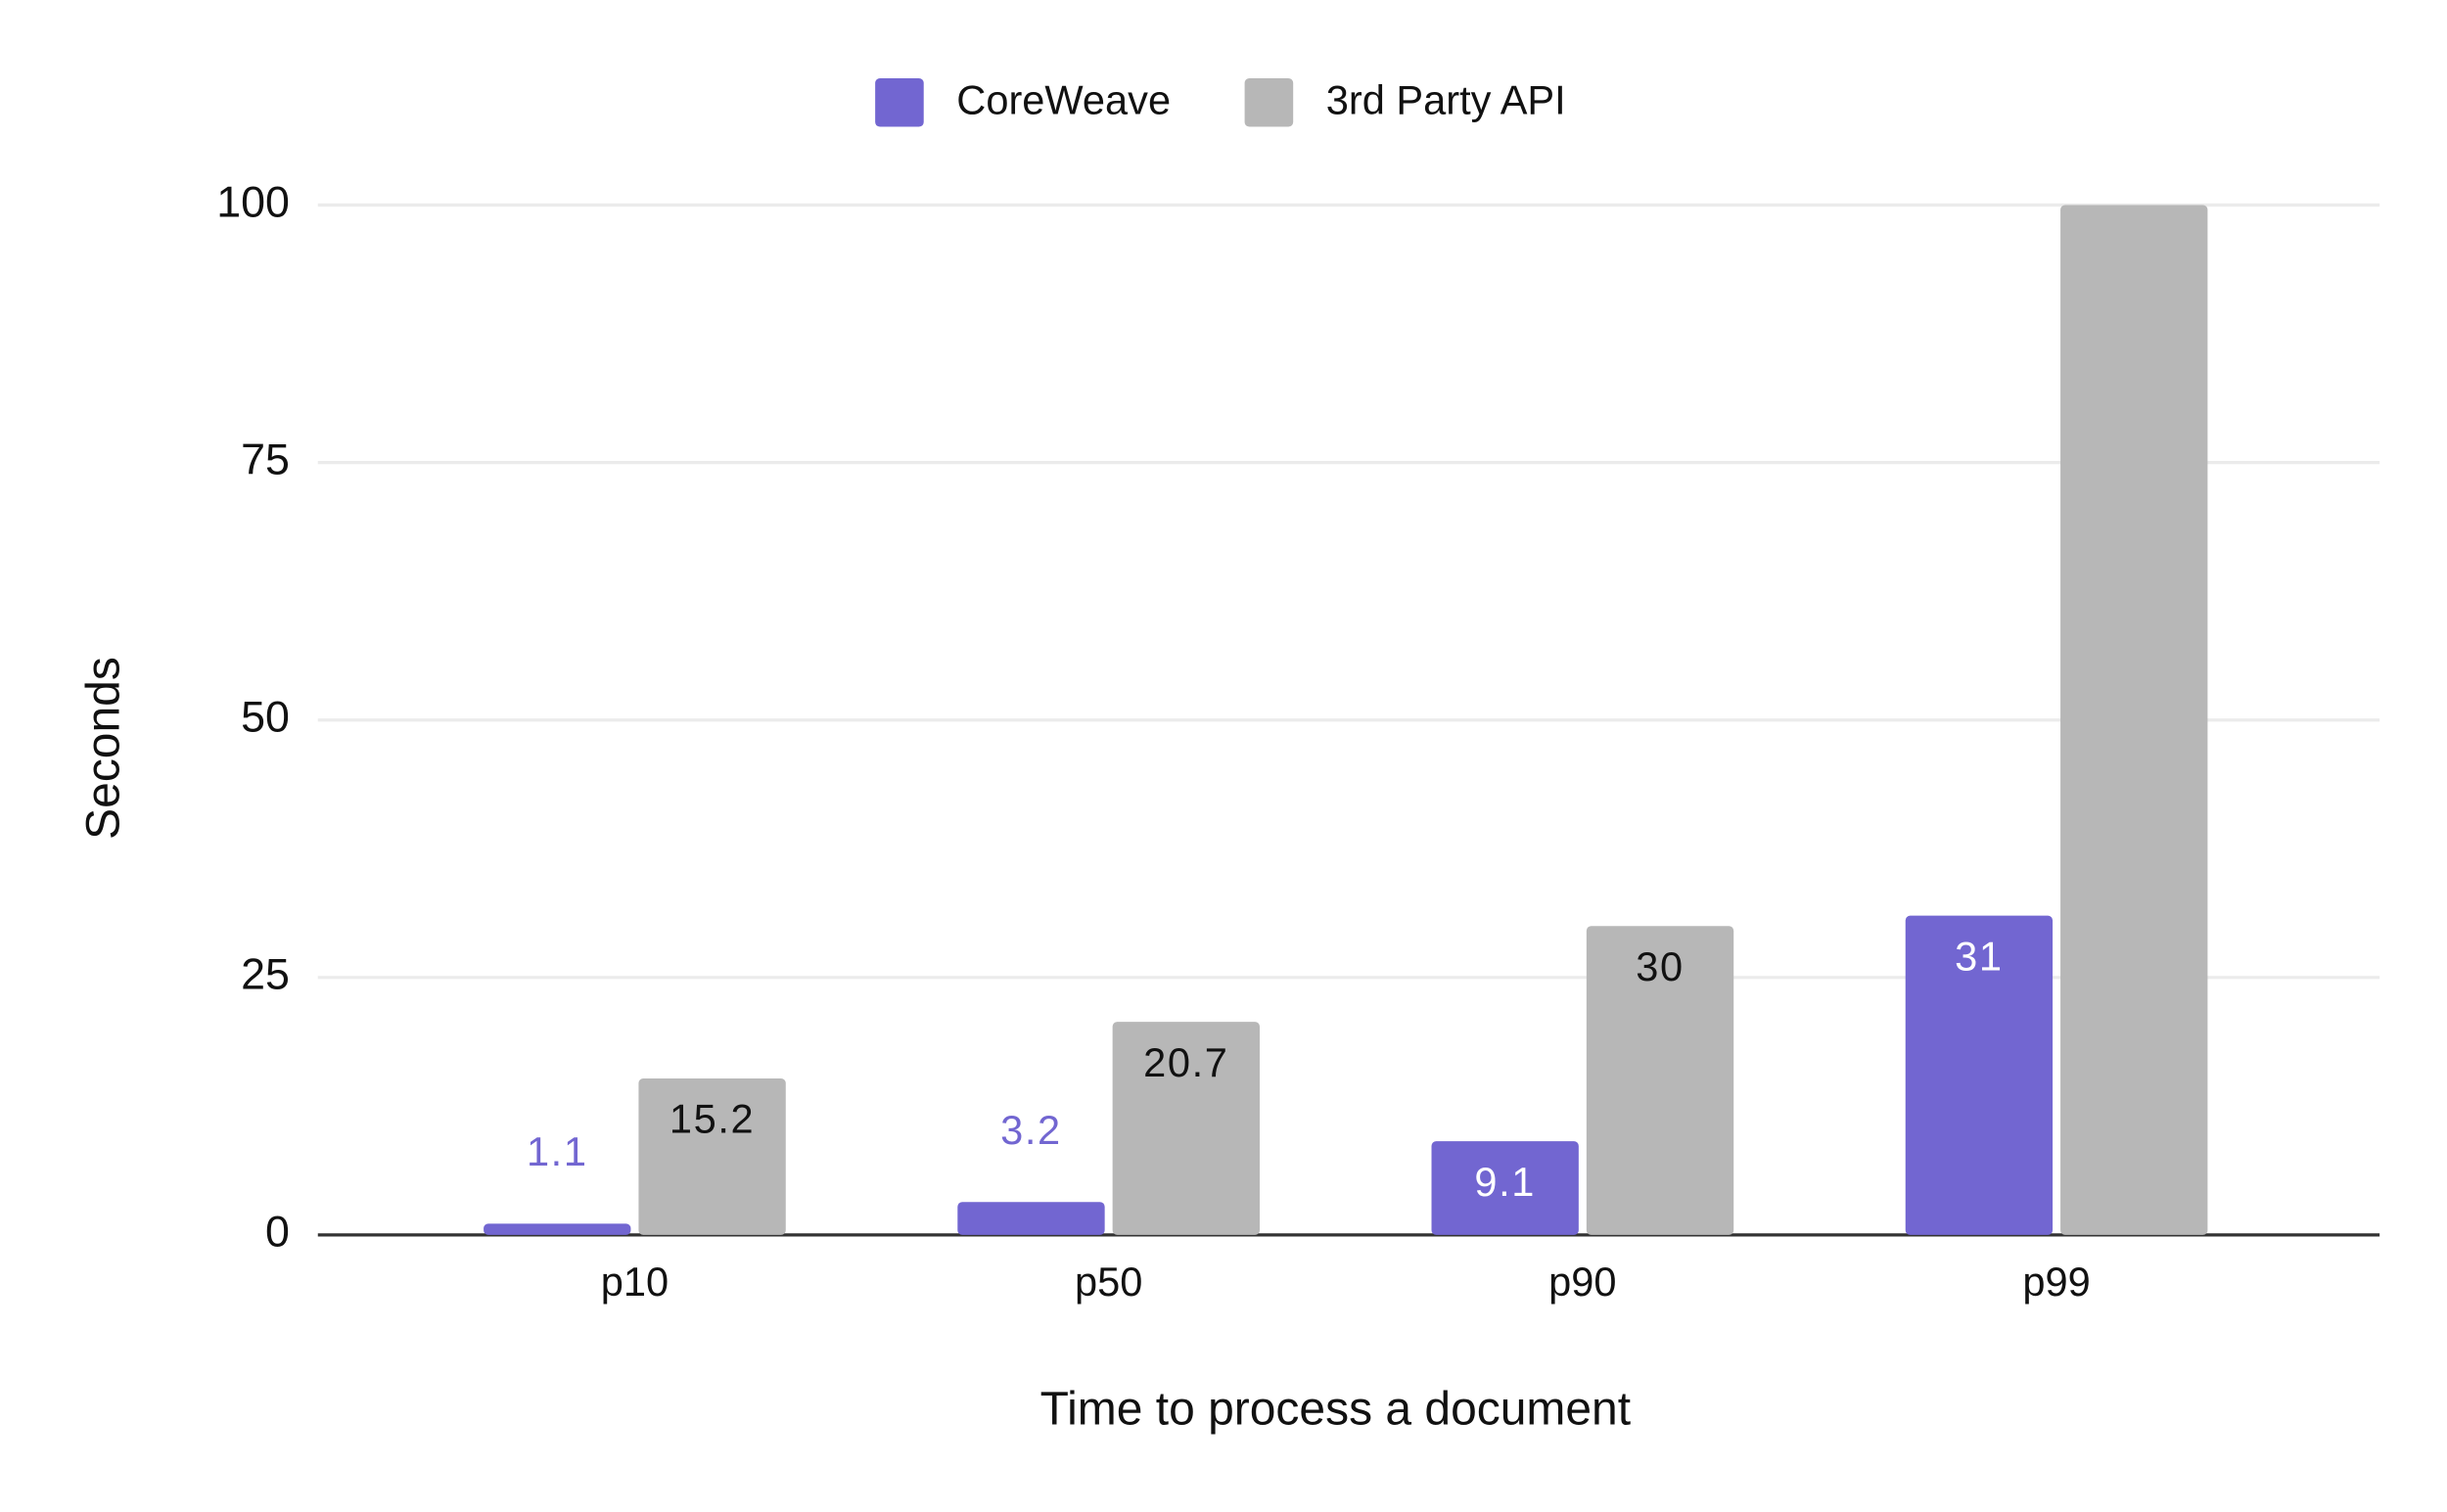 The image size is (2447, 1512). What do you see at coordinates (277, 1232) in the screenshot?
I see `y-tick-label: 0` at bounding box center [277, 1232].